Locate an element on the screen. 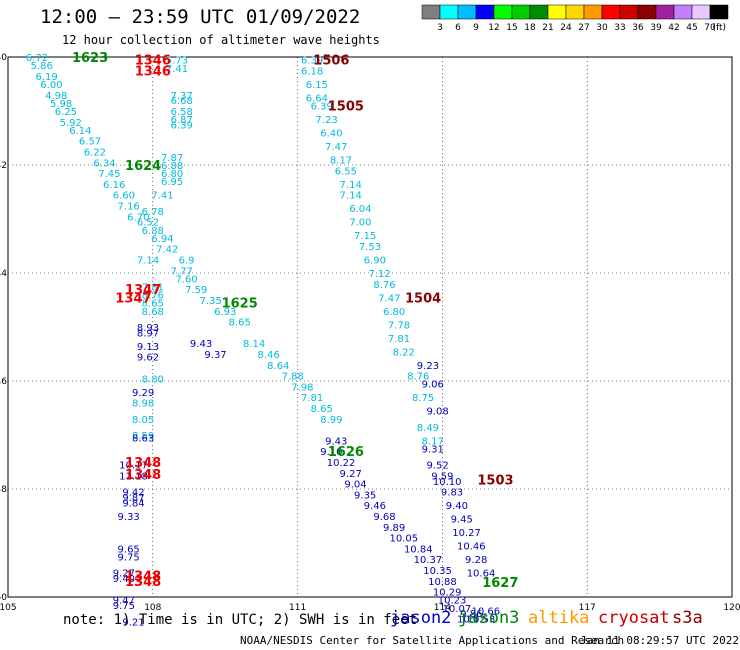 The image size is (740, 650). wave-height-value: 9.89 is located at coordinates (394, 528).